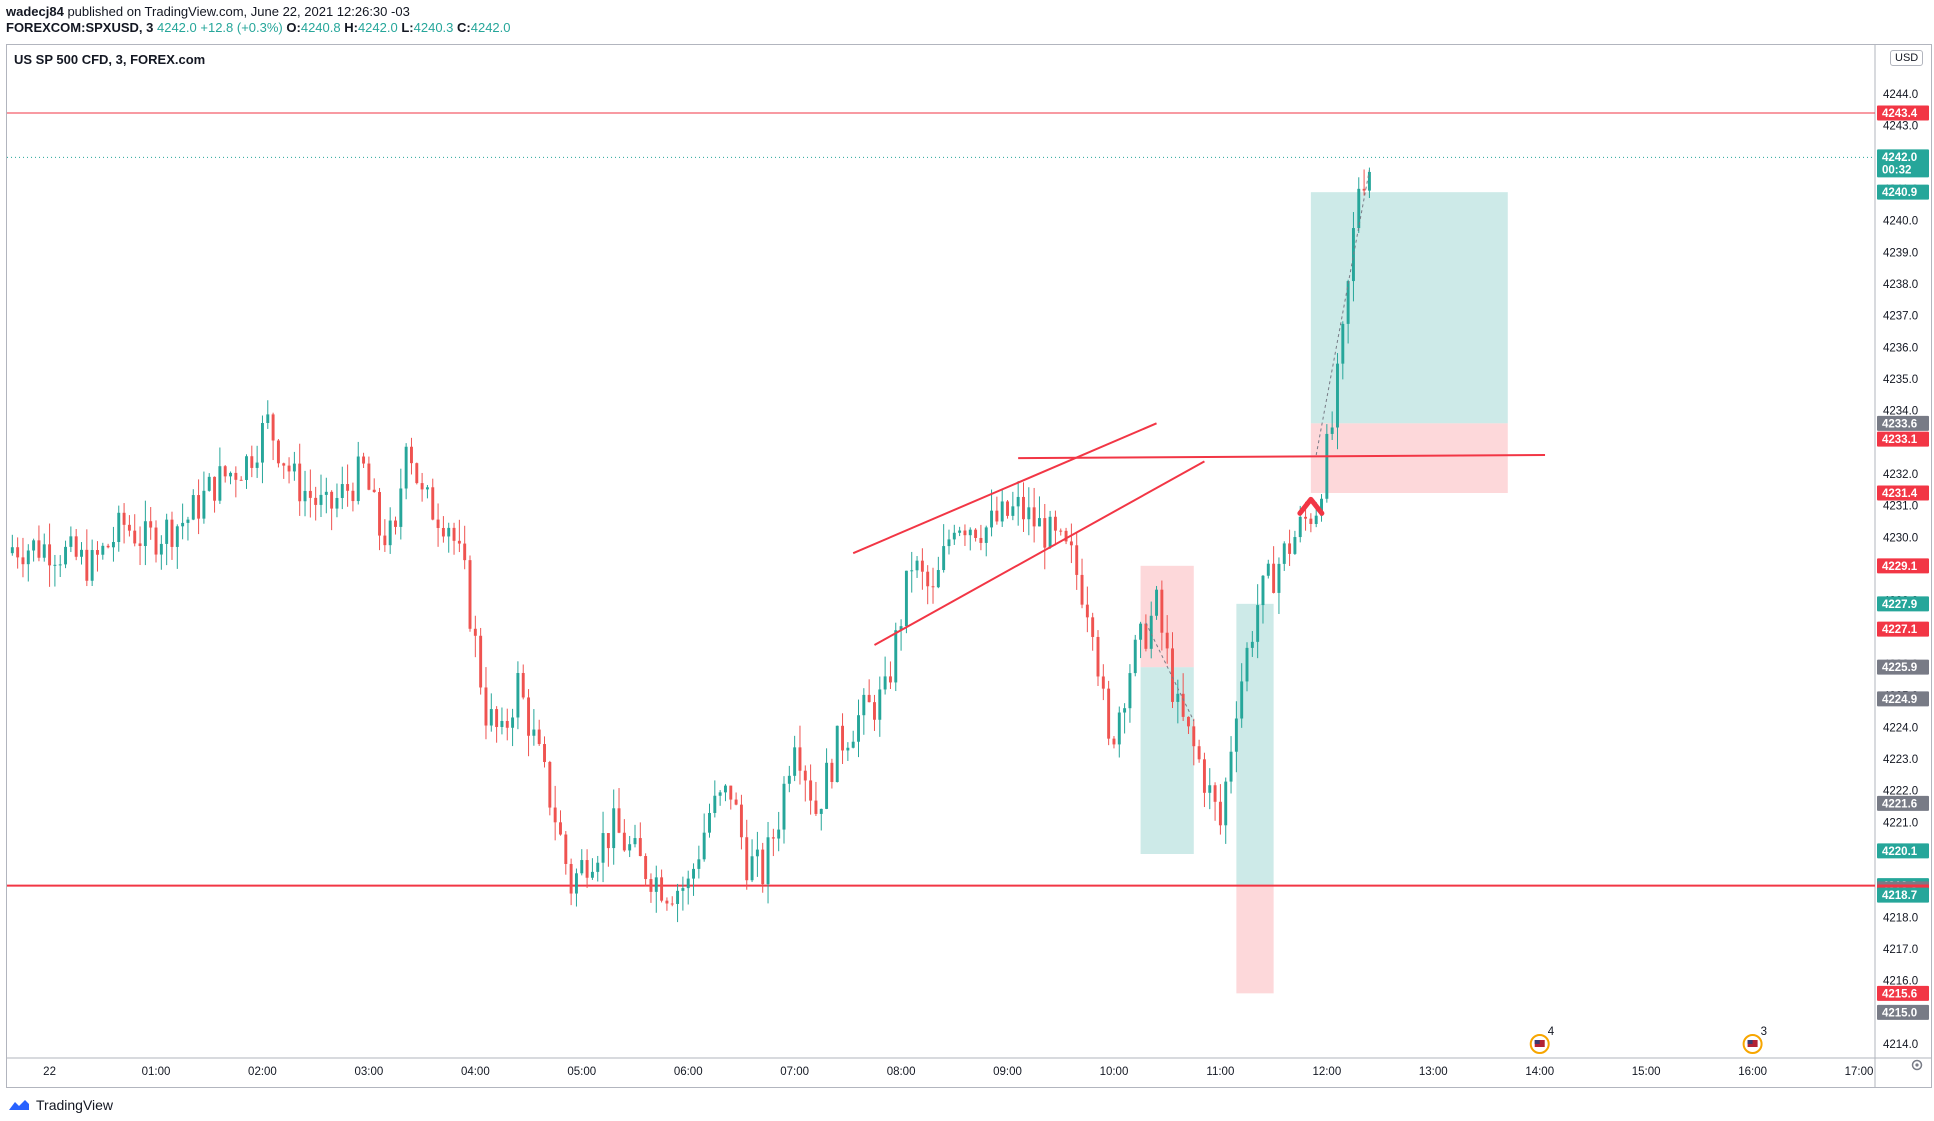 This screenshot has height=1121, width=1934. I want to click on x-tick-label: 12:00, so click(1326, 1072).